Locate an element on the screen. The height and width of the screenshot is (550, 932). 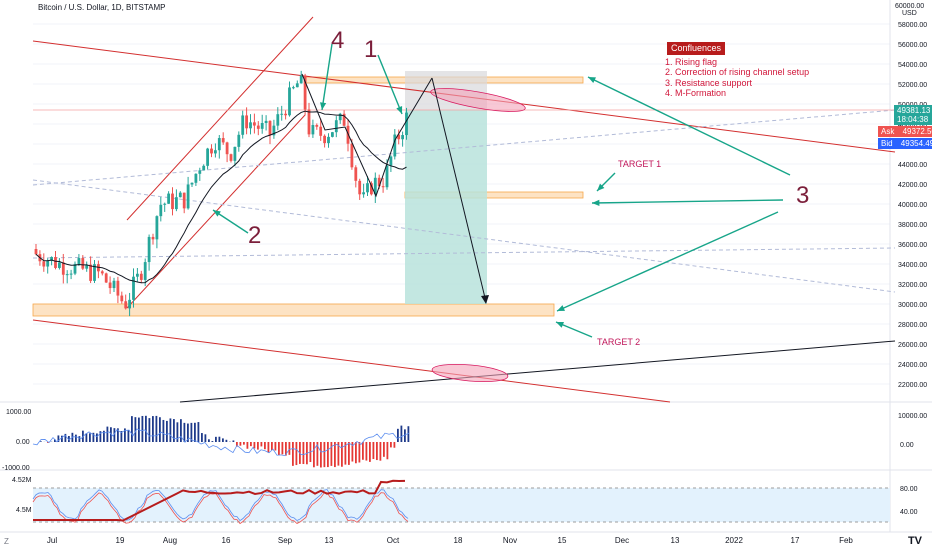
x-tick-label: Nov is located at coordinates (510, 540).